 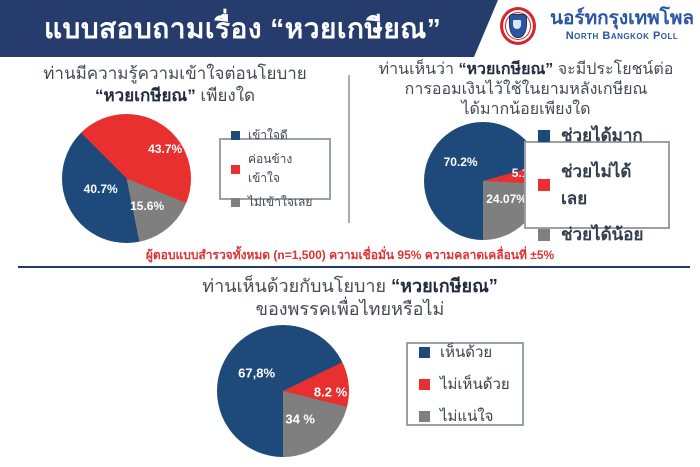 What do you see at coordinates (613, 69) in the screenshot?
I see `question-2-tail: จะมีประโยชน์ต่อ` at bounding box center [613, 69].